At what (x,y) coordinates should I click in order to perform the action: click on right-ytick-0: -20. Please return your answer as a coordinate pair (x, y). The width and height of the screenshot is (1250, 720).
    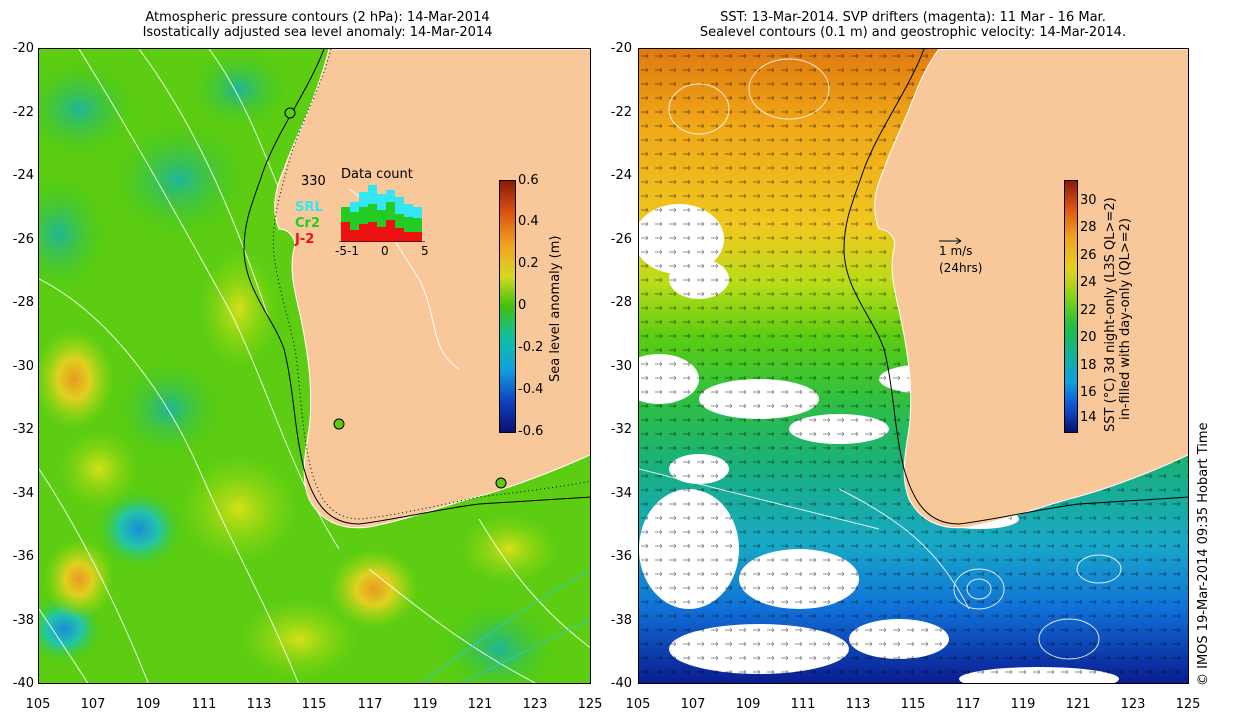
    Looking at the image, I should click on (621, 48).